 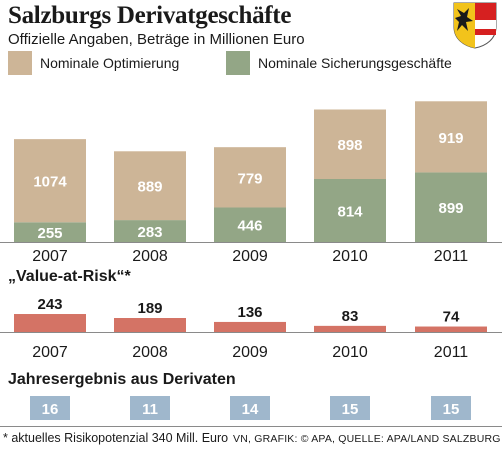 I want to click on label-var-2007: 243, so click(x=49, y=304).